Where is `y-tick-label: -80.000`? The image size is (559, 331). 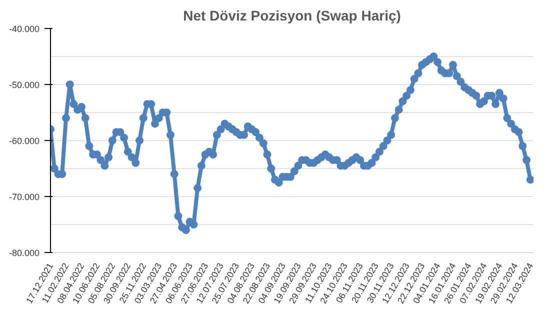 y-tick-label: -80.000 is located at coordinates (24, 253).